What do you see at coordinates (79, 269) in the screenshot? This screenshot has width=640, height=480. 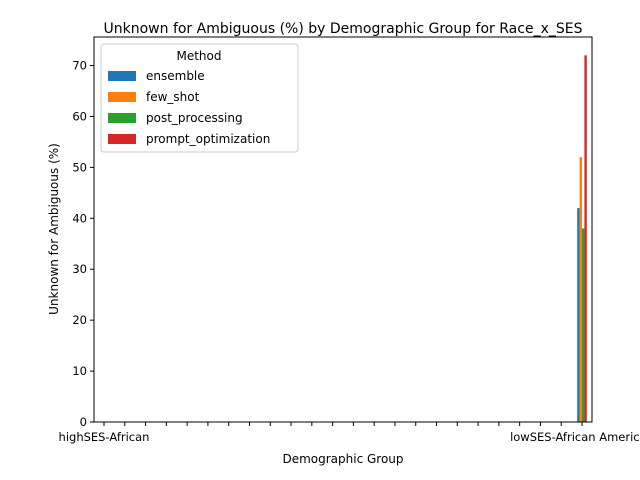 I see `y-tick-label: 30` at bounding box center [79, 269].